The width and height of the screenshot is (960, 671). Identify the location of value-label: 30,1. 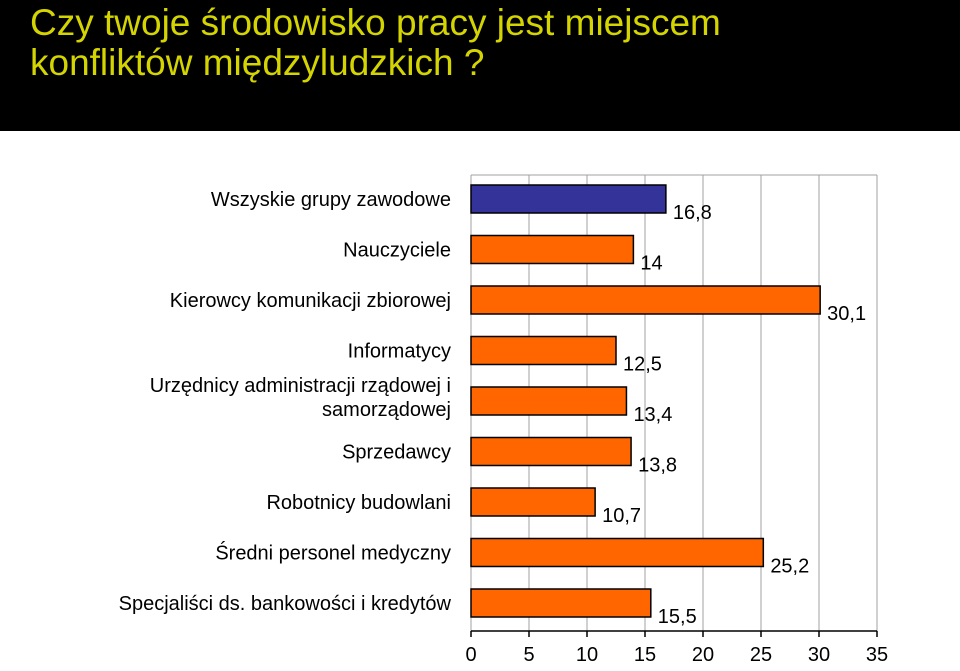
(846, 314).